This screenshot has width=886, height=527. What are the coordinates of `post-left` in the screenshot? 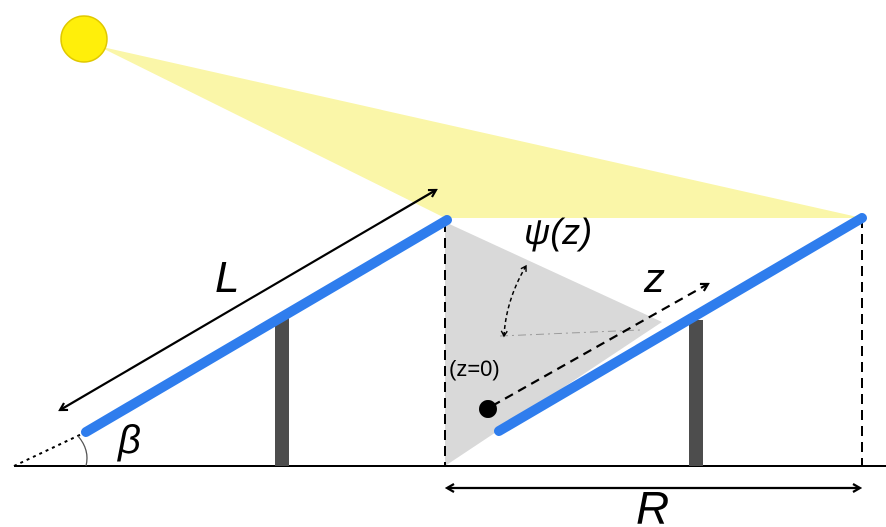 It's located at (282, 392).